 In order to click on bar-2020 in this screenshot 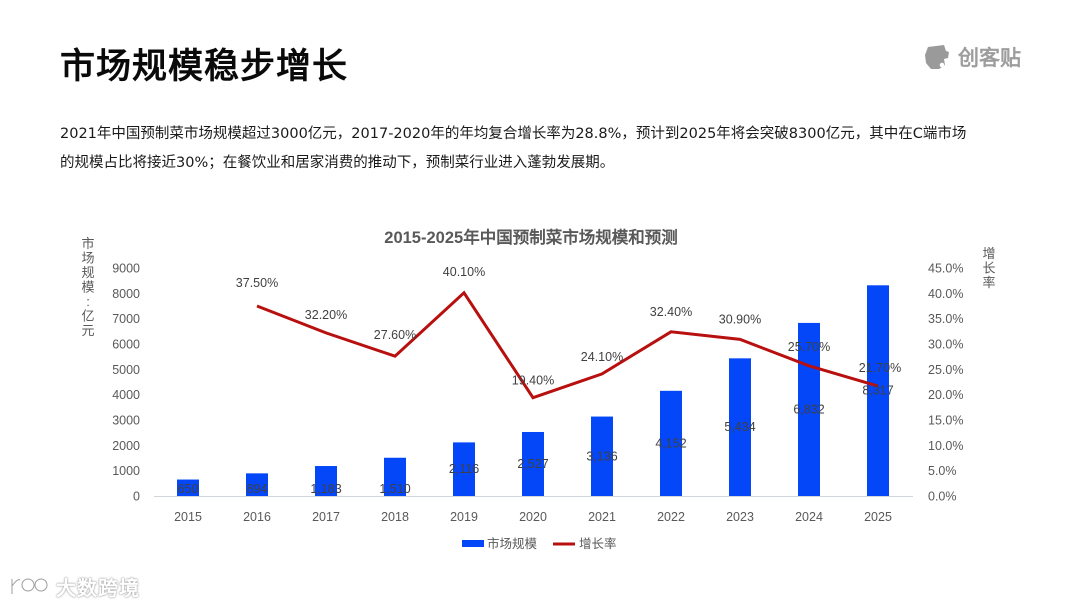, I will do `click(533, 463)`.